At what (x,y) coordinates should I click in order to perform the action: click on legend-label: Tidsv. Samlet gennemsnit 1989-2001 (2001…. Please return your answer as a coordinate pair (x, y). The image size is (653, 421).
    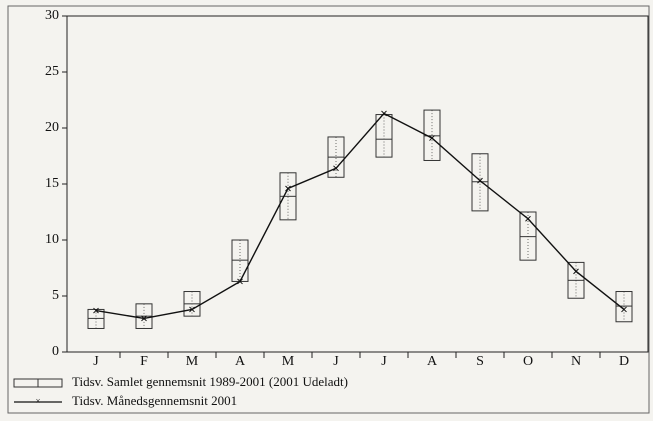
    Looking at the image, I should click on (210, 381).